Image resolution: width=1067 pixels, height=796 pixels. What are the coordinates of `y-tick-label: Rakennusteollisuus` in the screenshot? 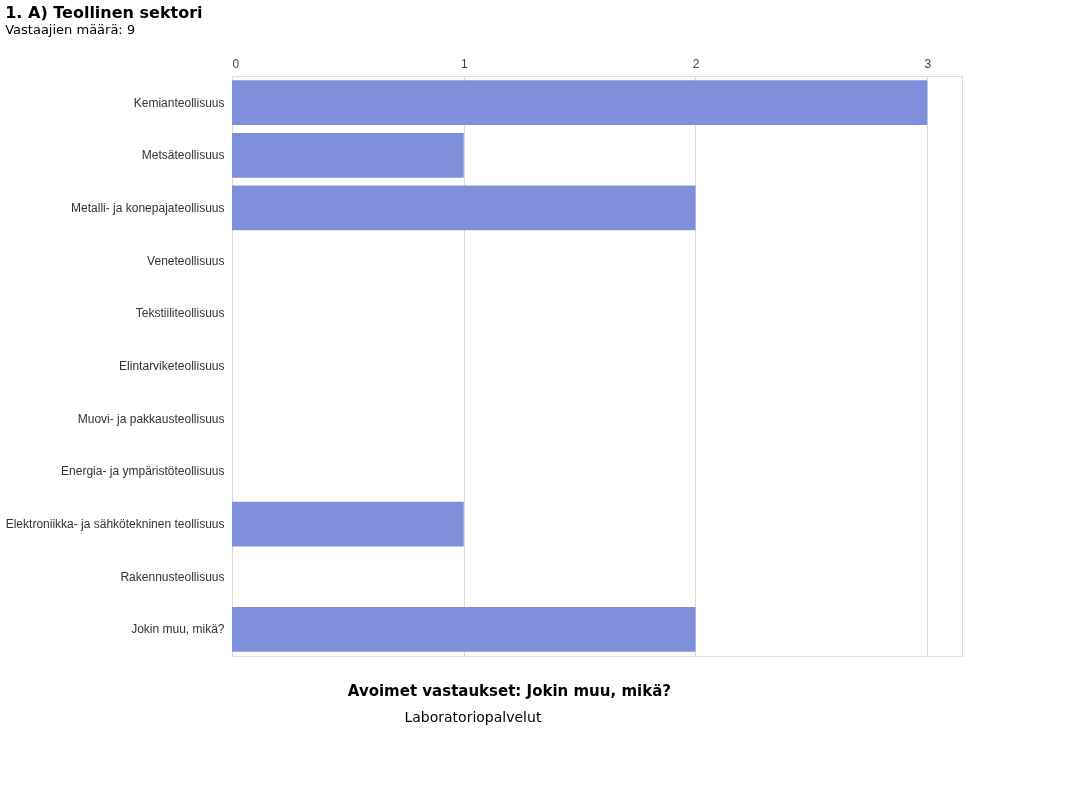 It's located at (172, 576).